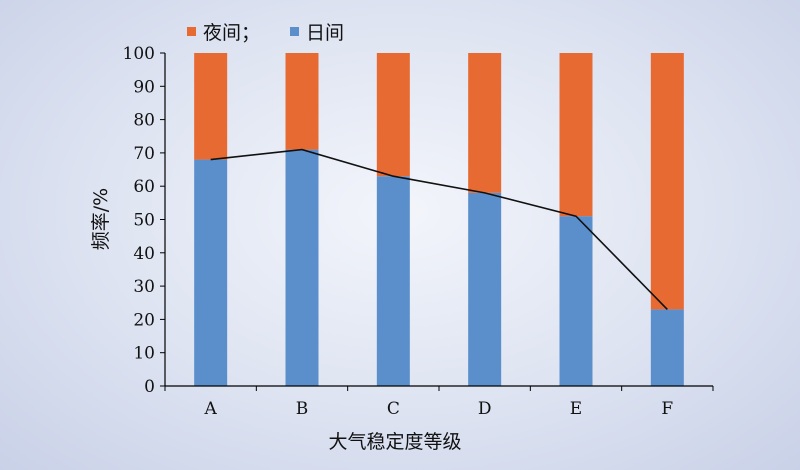 The image size is (800, 470). What do you see at coordinates (393, 281) in the screenshot?
I see `bar-day-C` at bounding box center [393, 281].